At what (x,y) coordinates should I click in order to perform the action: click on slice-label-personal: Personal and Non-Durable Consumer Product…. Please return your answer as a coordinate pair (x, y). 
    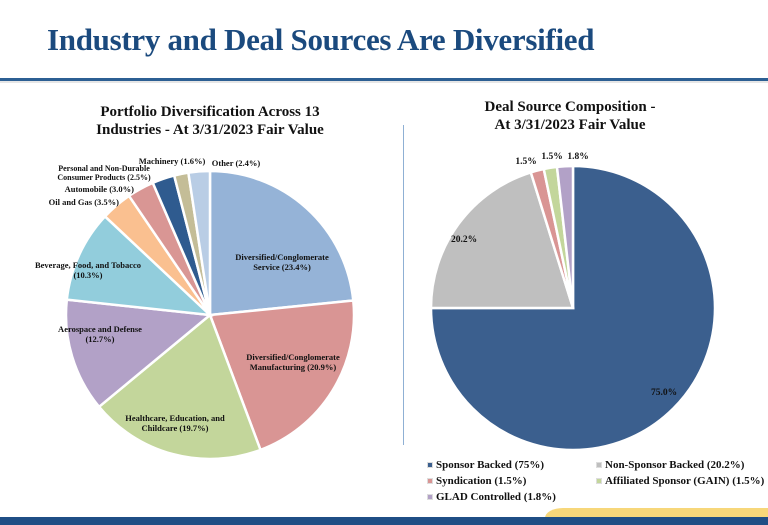
    Looking at the image, I should click on (104, 173).